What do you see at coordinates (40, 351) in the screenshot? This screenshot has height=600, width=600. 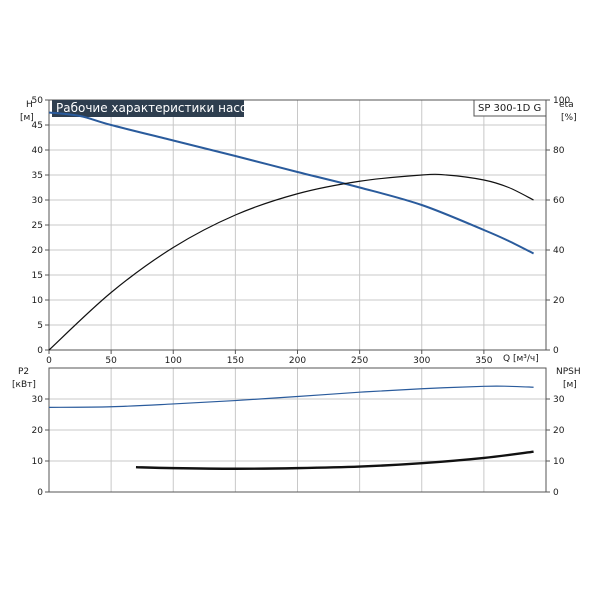 I see `tick-label-head: 0` at bounding box center [40, 351].